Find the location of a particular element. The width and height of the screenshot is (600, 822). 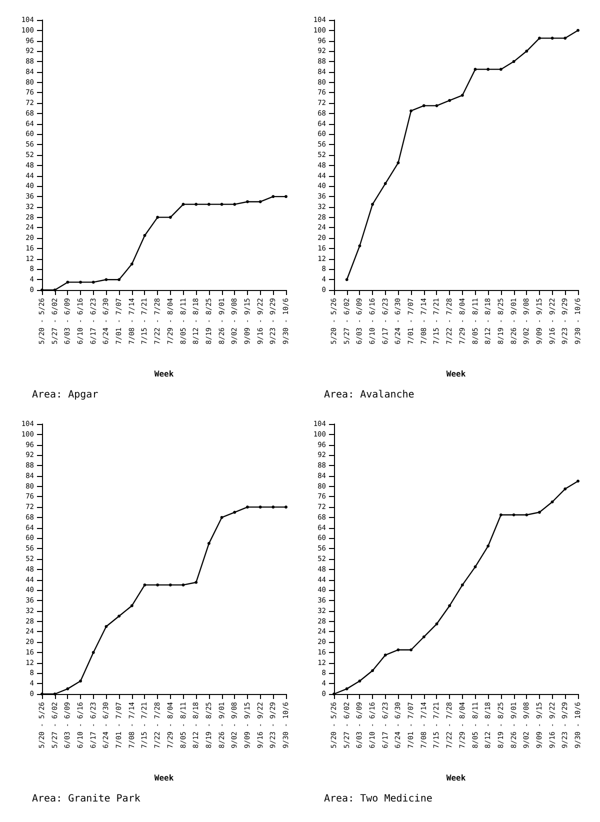

text: Area: Two Medicine is located at coordinates (378, 799).